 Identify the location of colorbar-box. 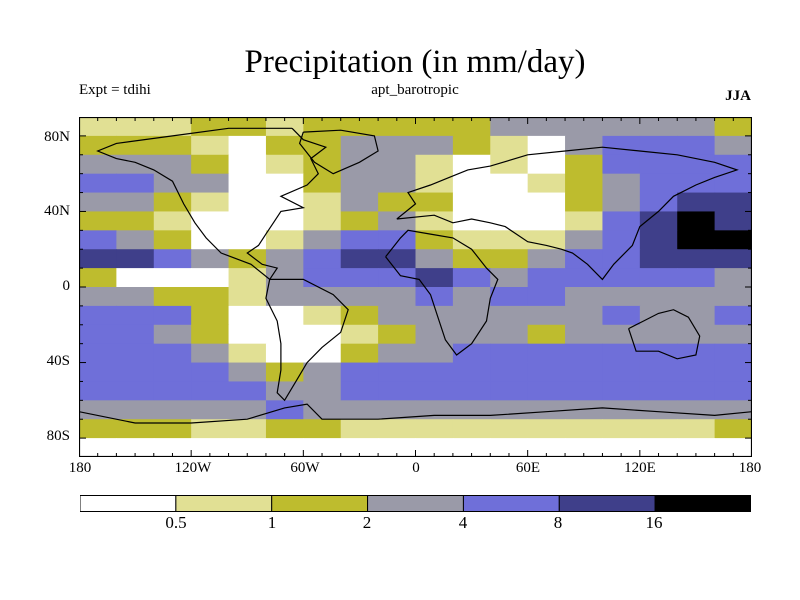
(511, 503).